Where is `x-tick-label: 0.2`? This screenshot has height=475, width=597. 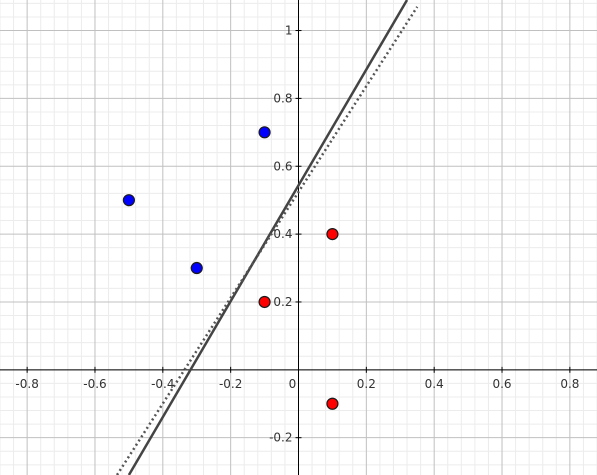 x-tick-label: 0.2 is located at coordinates (366, 384).